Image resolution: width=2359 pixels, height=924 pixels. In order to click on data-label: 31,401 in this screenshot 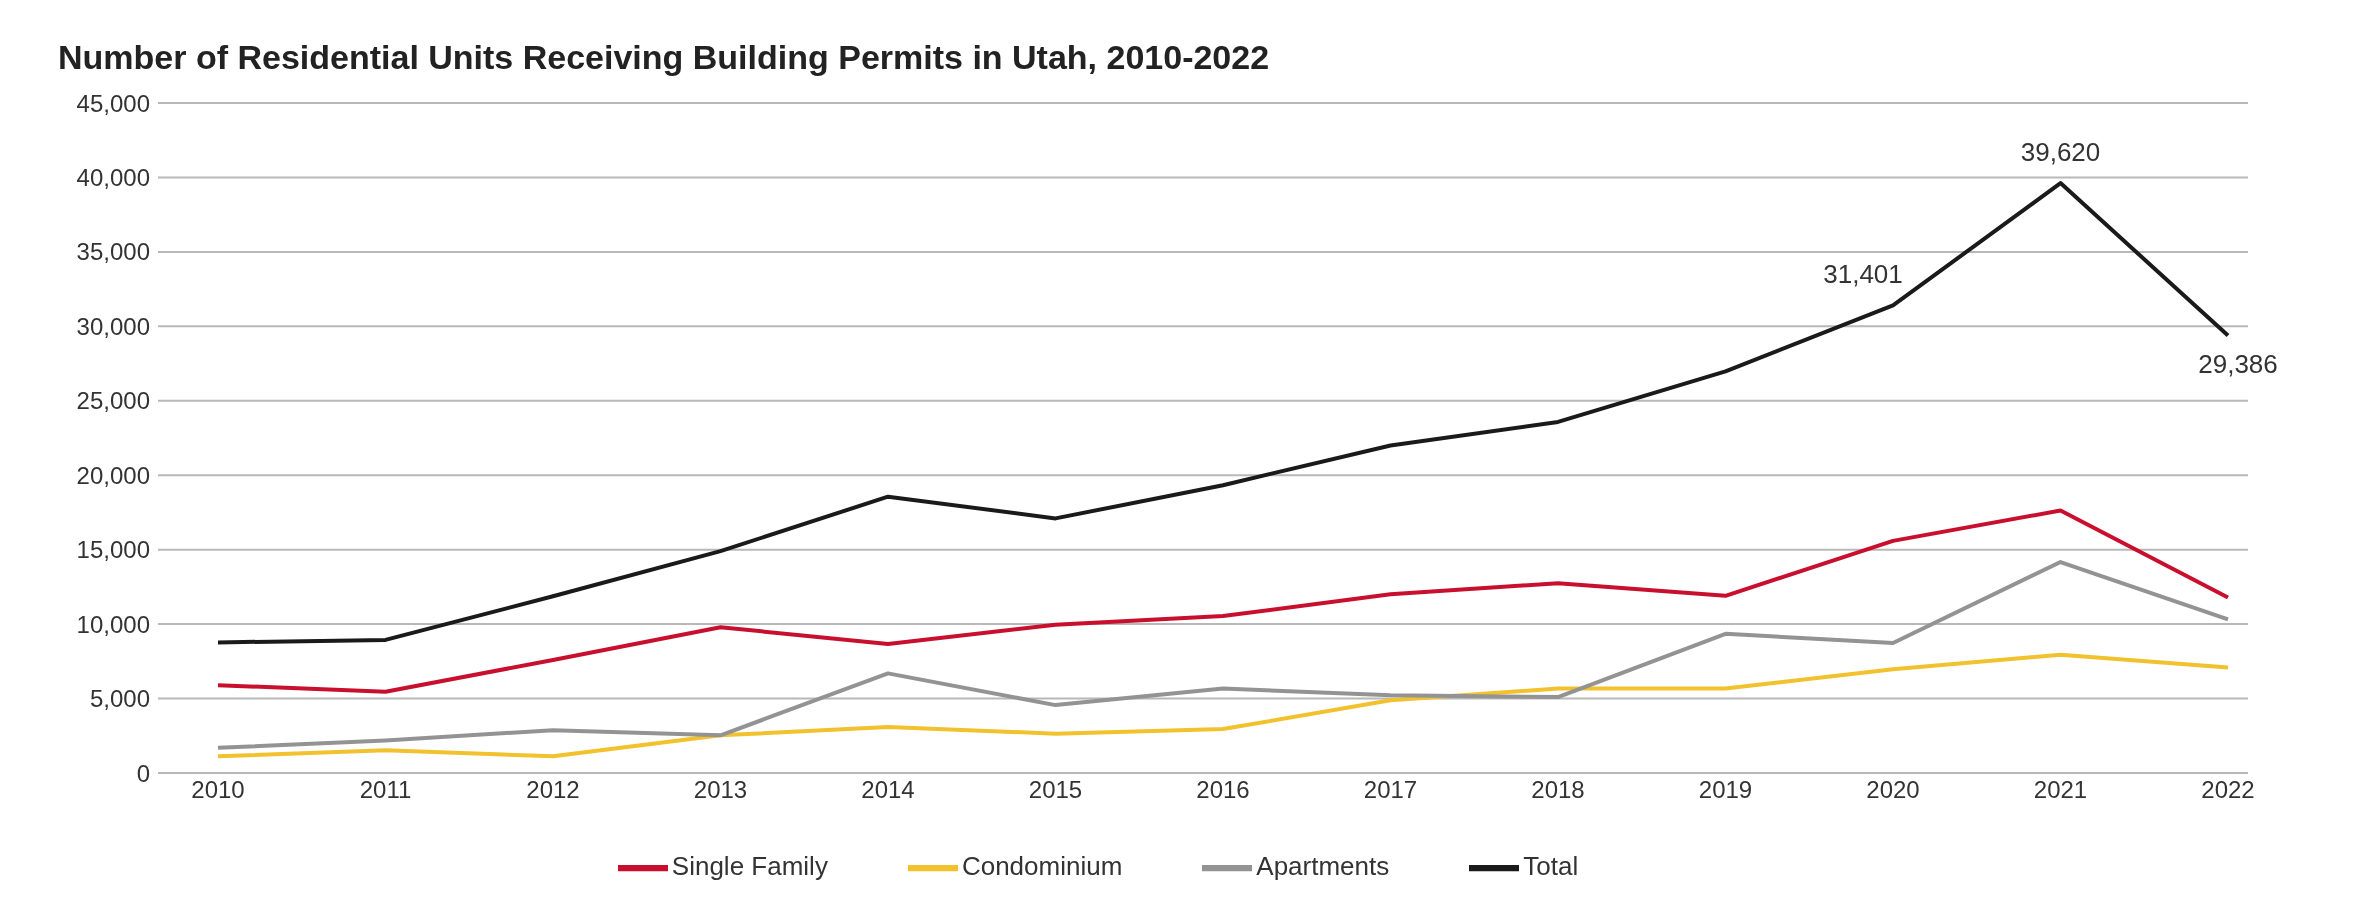, I will do `click(1863, 274)`.